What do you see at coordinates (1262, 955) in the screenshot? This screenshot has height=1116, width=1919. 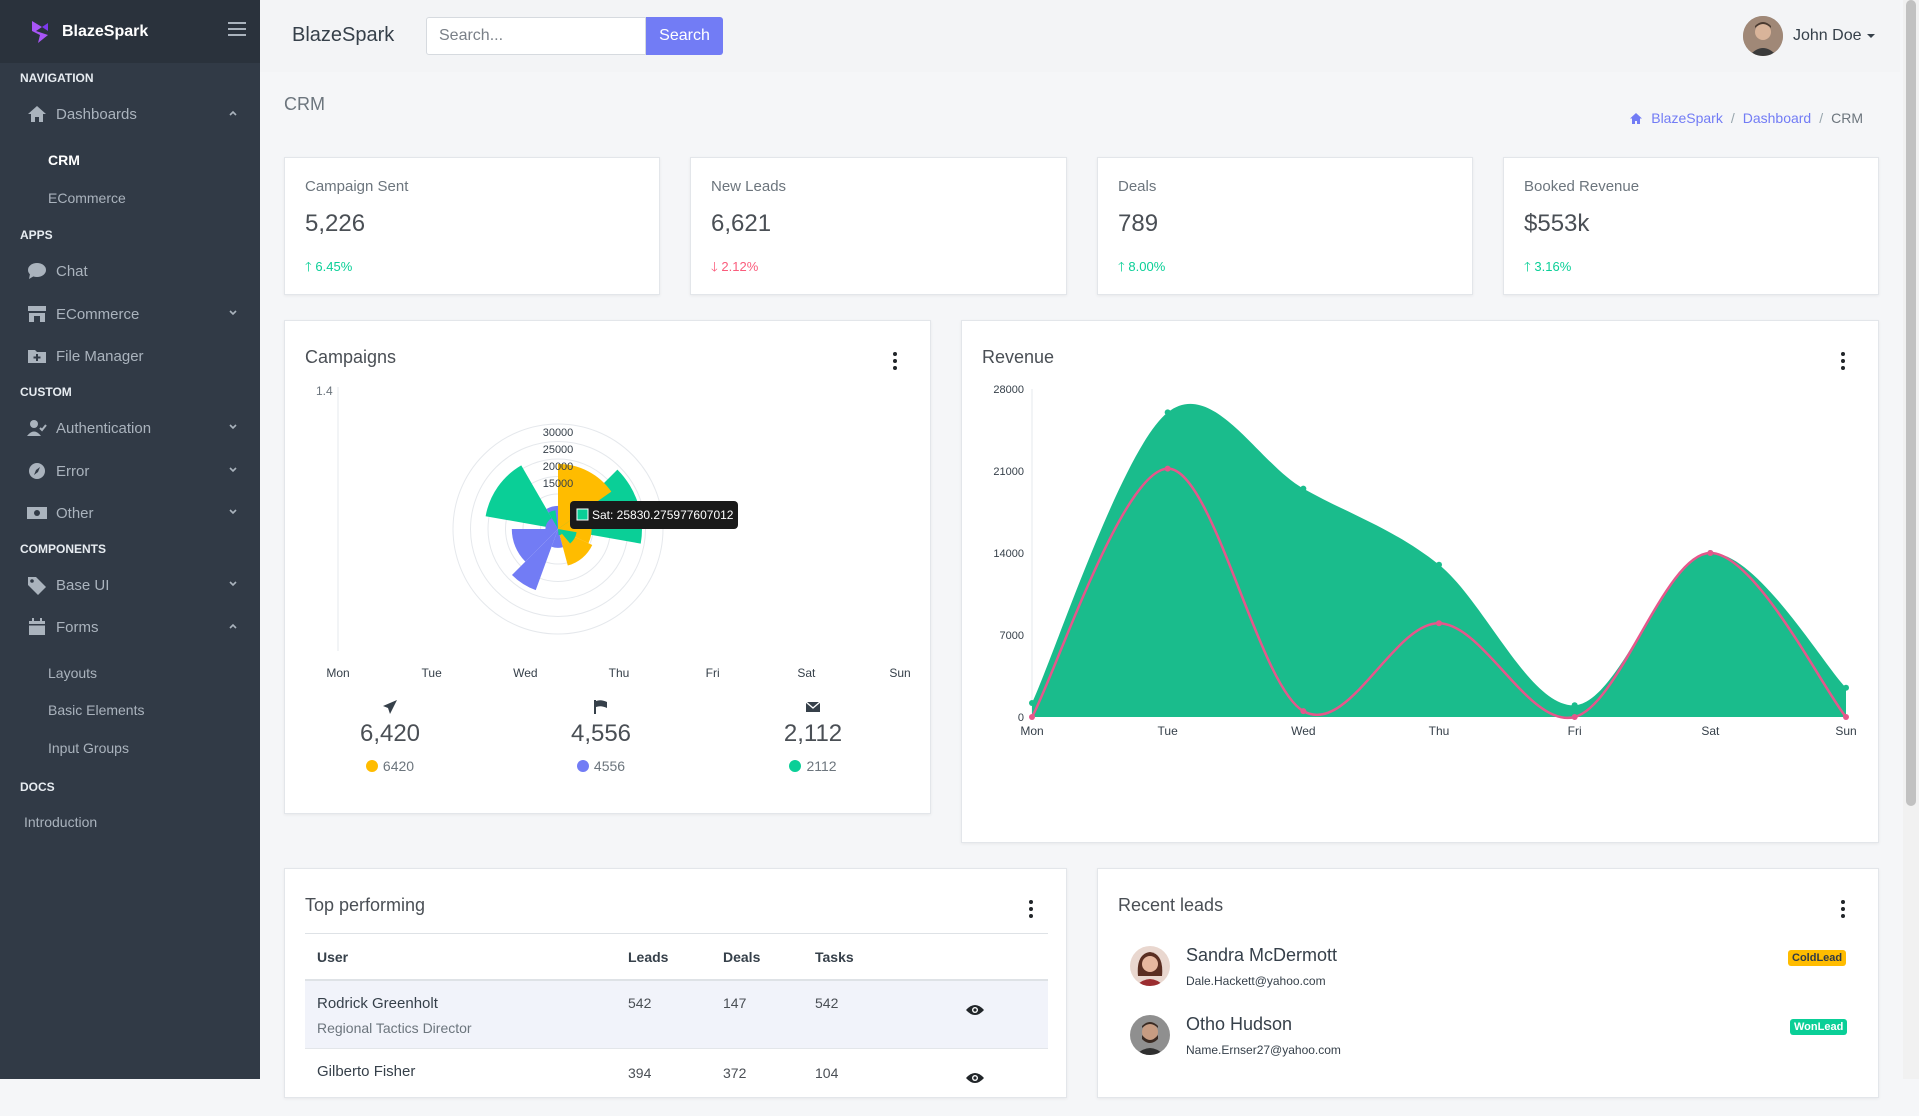 I see `lead-name: Sandra McDermott` at bounding box center [1262, 955].